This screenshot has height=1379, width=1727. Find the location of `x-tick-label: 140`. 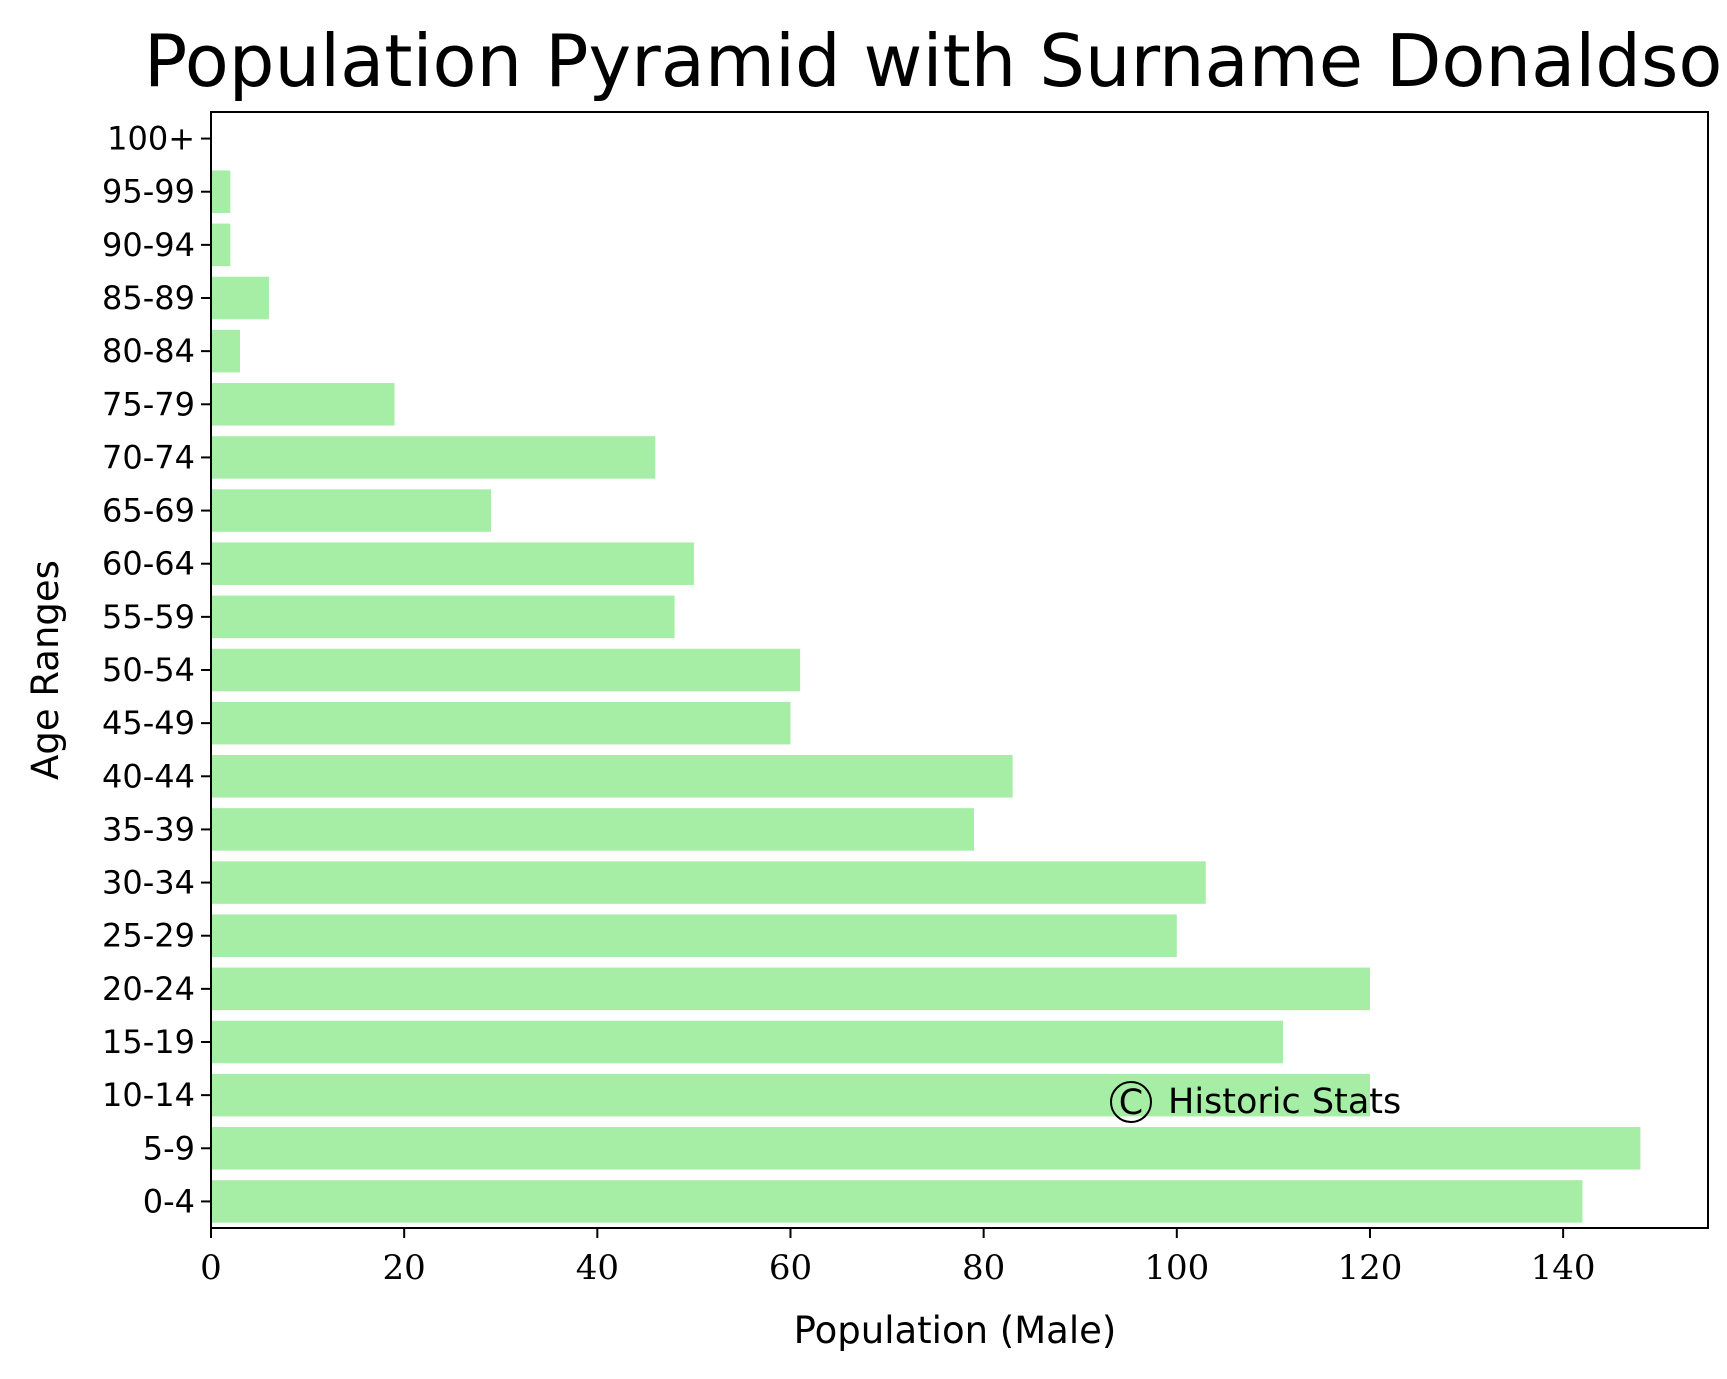

x-tick-label: 140 is located at coordinates (1563, 1268).